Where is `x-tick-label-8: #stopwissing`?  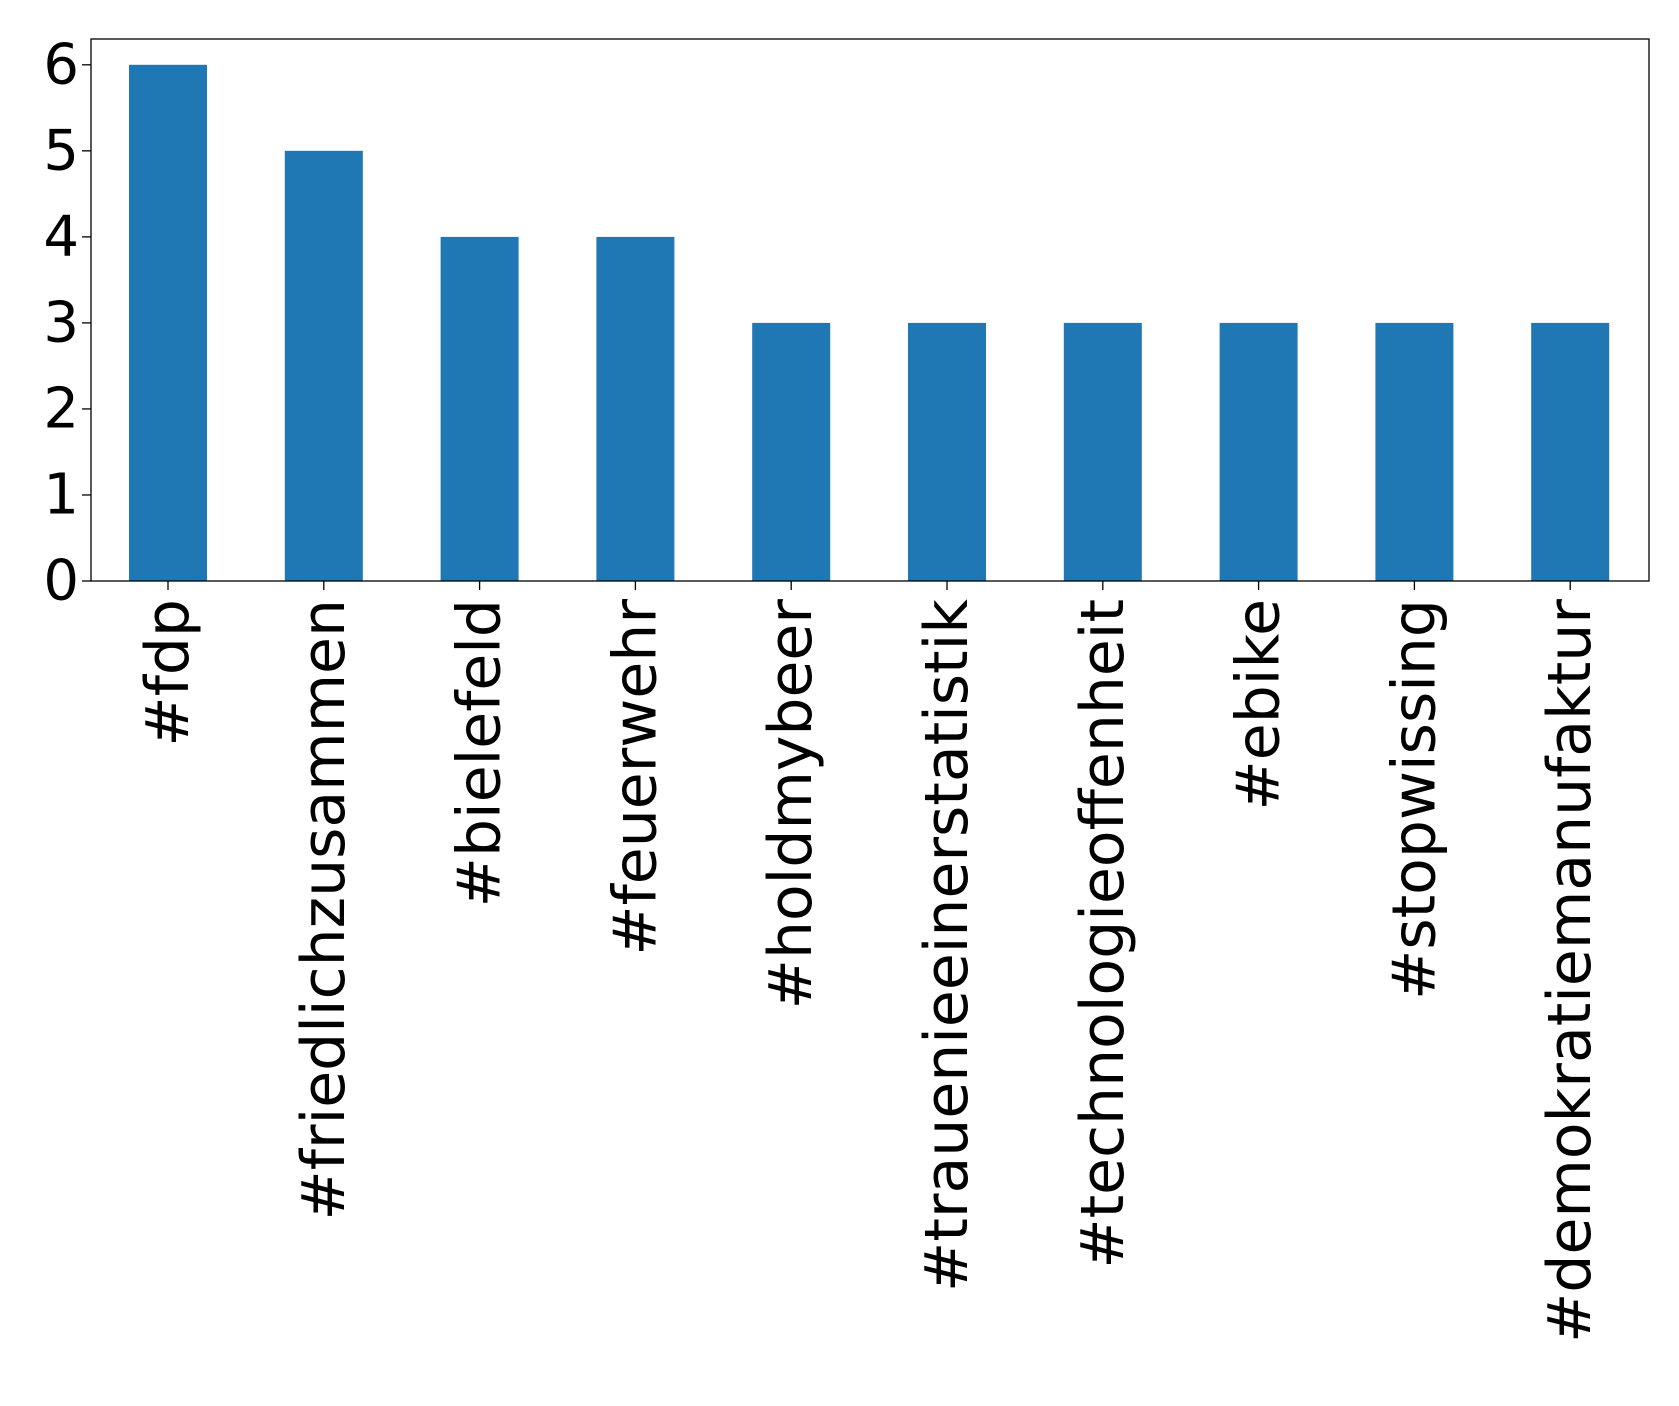
x-tick-label-8: #stopwissing is located at coordinates (1414, 799).